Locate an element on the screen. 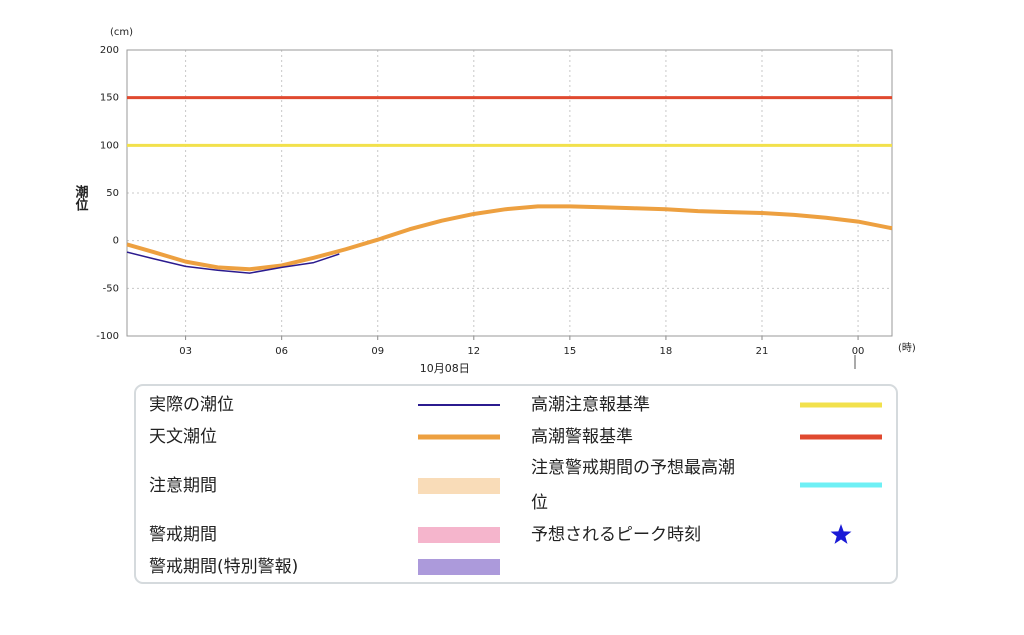  x-tick-label: 09 is located at coordinates (377, 351).